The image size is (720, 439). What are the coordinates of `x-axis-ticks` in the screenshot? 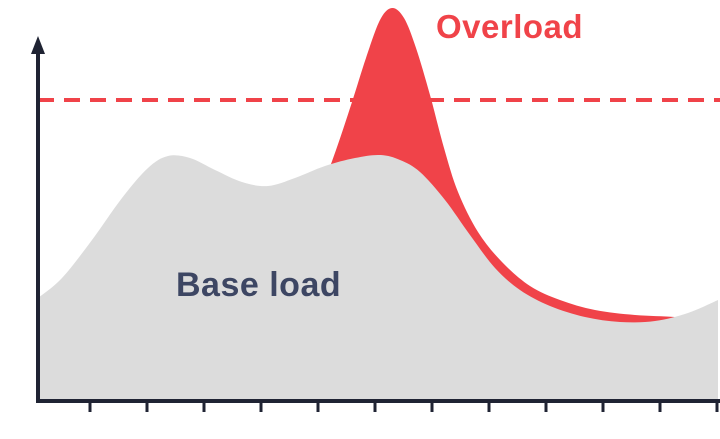 It's located at (403, 407).